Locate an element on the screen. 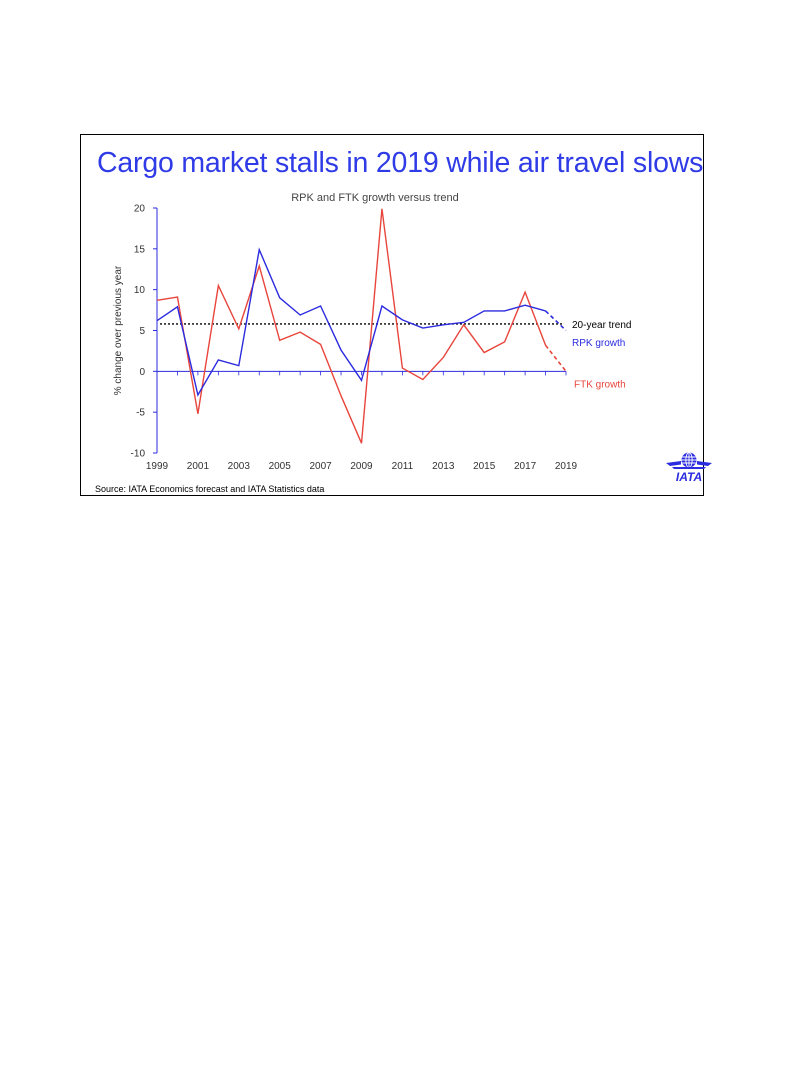 Image resolution: width=810 pixels, height=1080 pixels. series-label-ftk: FTK growth is located at coordinates (600, 384).